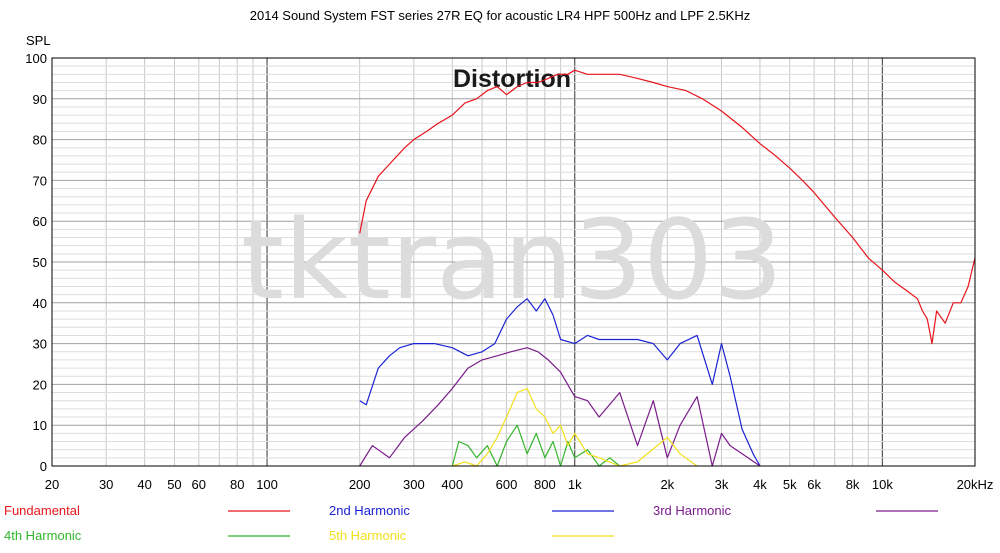 The image size is (1000, 553). I want to click on series-line-4th-harmonic, so click(536, 445).